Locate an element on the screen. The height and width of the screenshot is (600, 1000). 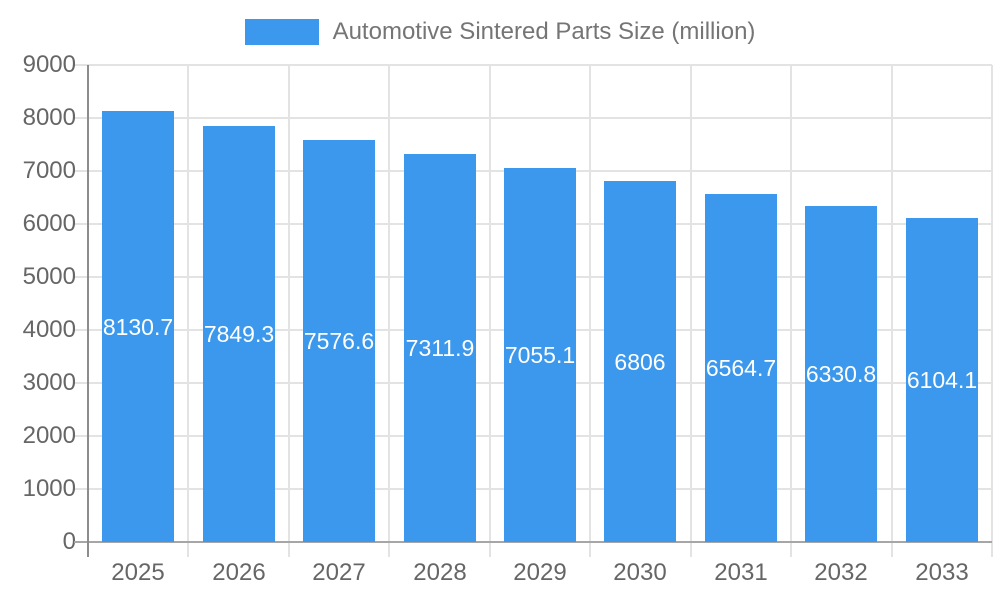
bar-value-label: 7311.9 is located at coordinates (440, 348).